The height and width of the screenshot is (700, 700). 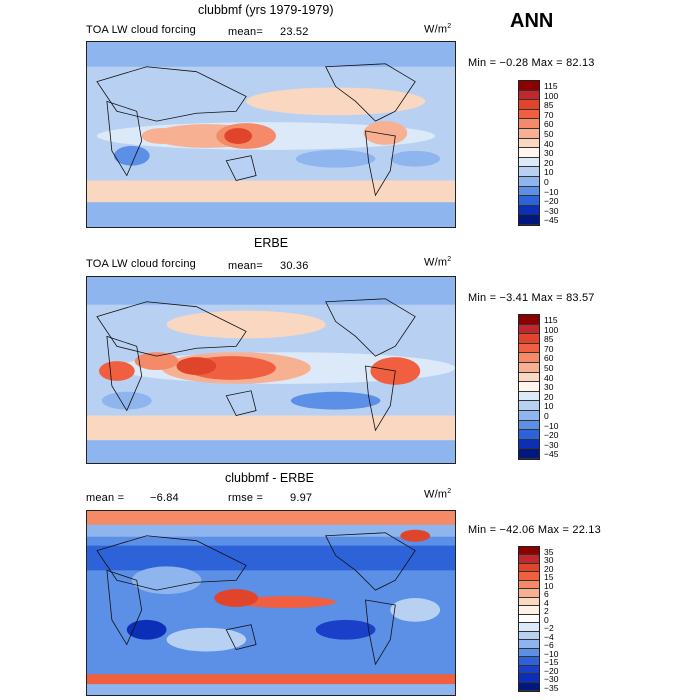 I want to click on panel1-minmax: Min = −0.28 Max = 82.13, so click(x=531, y=63).